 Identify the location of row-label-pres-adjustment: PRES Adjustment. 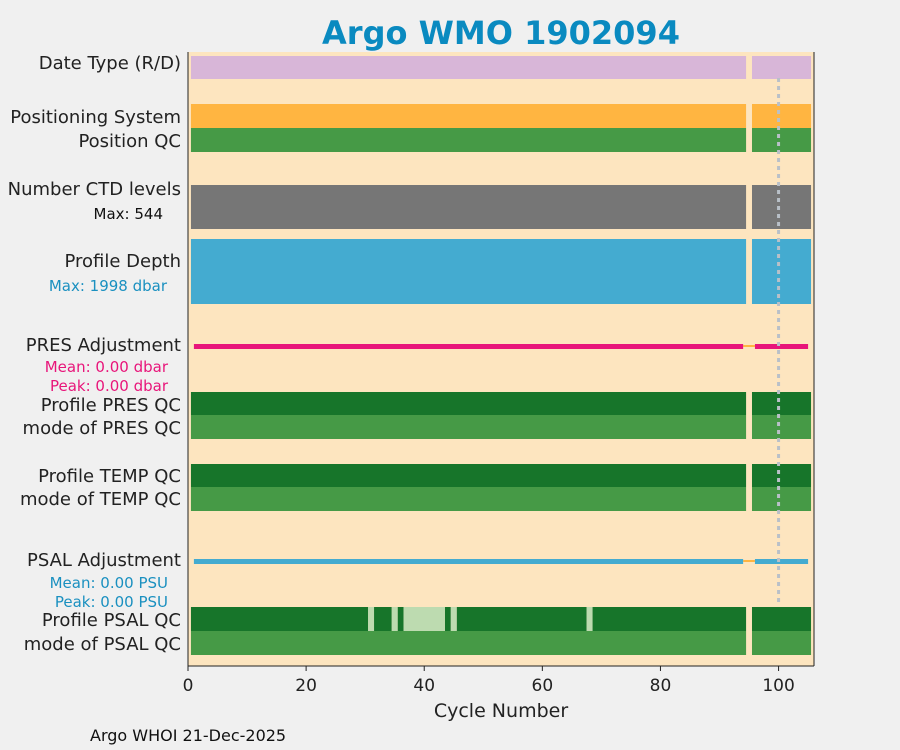
(103, 345).